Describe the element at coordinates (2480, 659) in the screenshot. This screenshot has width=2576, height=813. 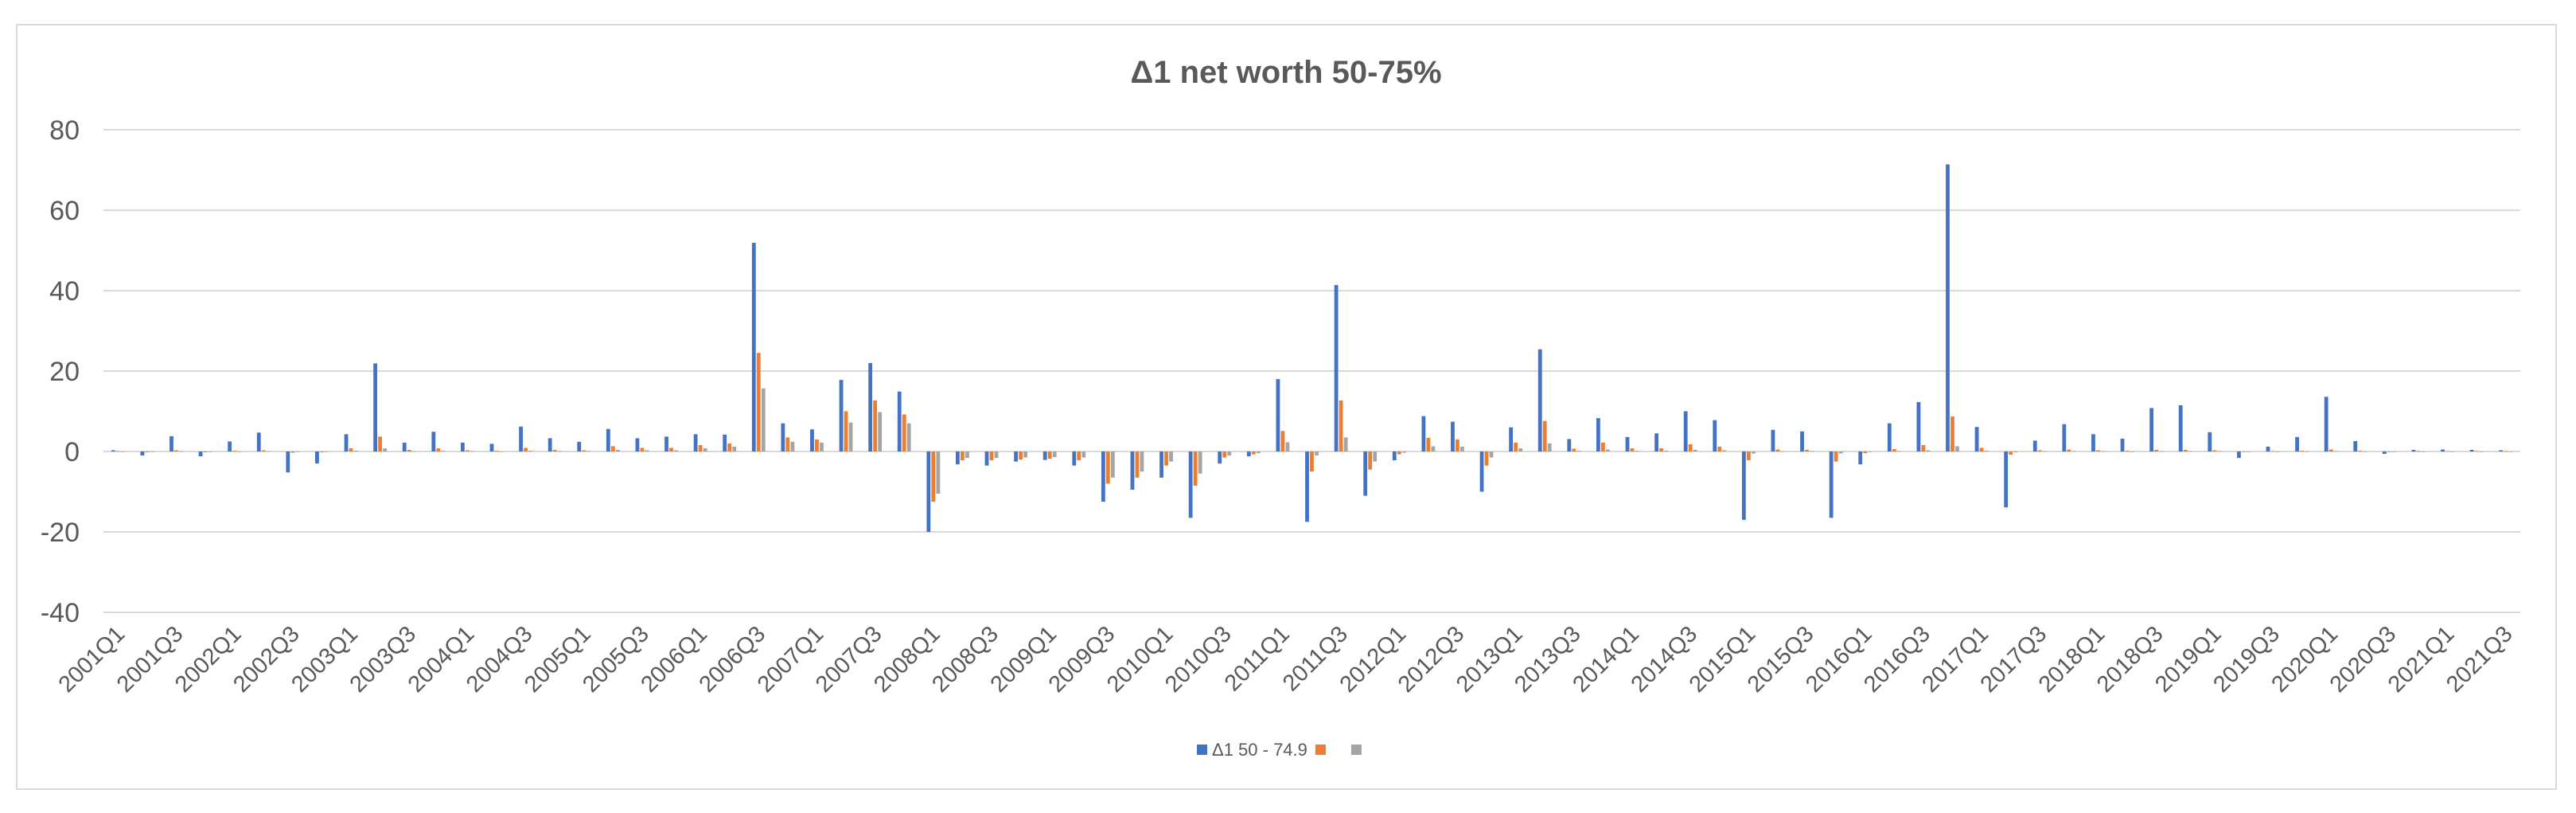
I see `x-tick-label: 2021Q3` at that location.